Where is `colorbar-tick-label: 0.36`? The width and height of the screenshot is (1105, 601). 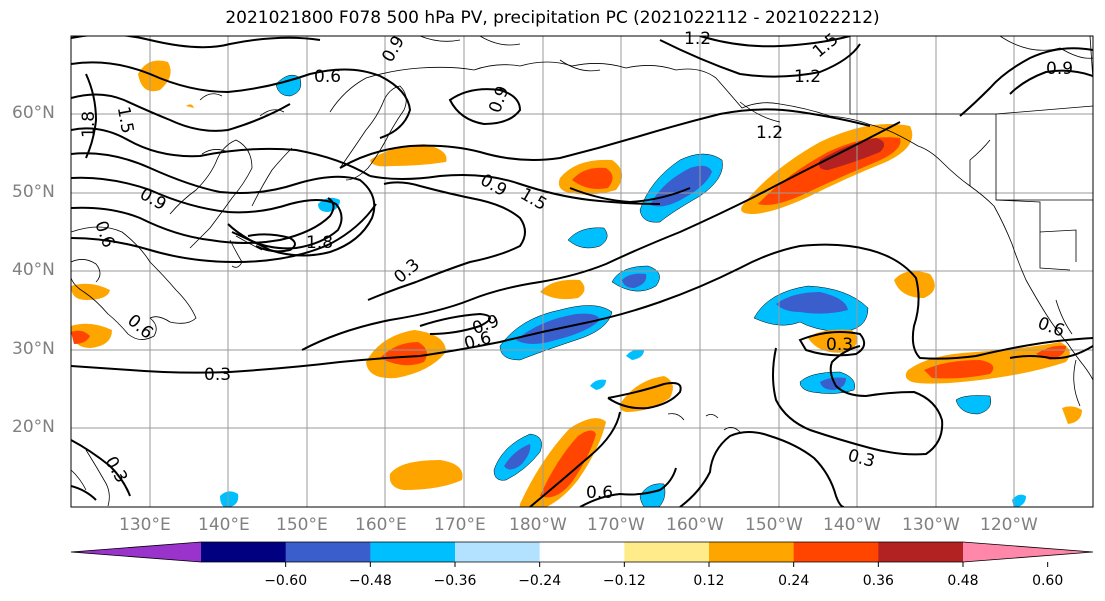 colorbar-tick-label: 0.36 is located at coordinates (878, 581).